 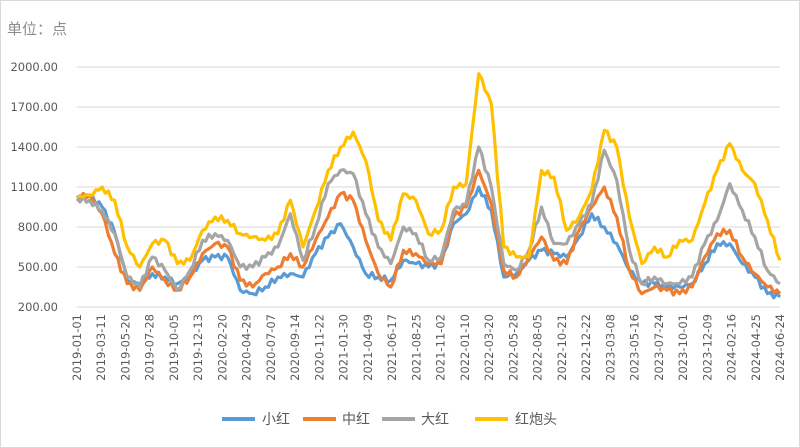 What do you see at coordinates (101, 347) in the screenshot?
I see `x-tick-label: 2019-03-11` at bounding box center [101, 347].